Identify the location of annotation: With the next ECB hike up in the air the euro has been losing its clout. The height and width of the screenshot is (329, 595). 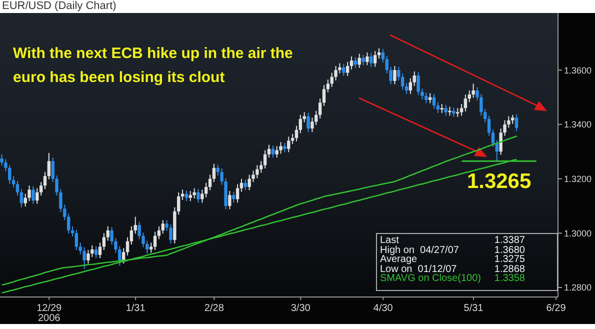
(153, 66).